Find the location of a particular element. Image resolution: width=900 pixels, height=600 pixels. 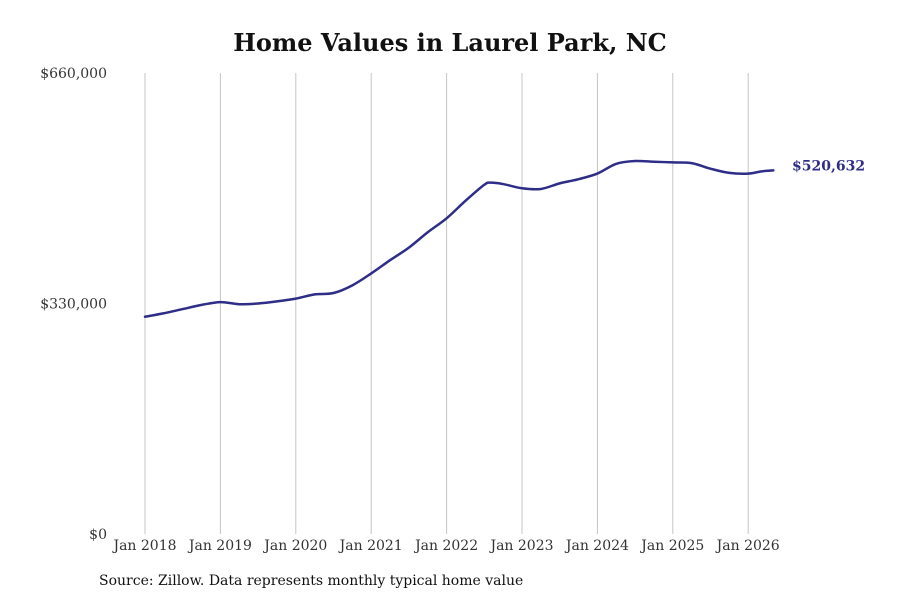

x-tick-label: Jan 2025 is located at coordinates (671, 546).